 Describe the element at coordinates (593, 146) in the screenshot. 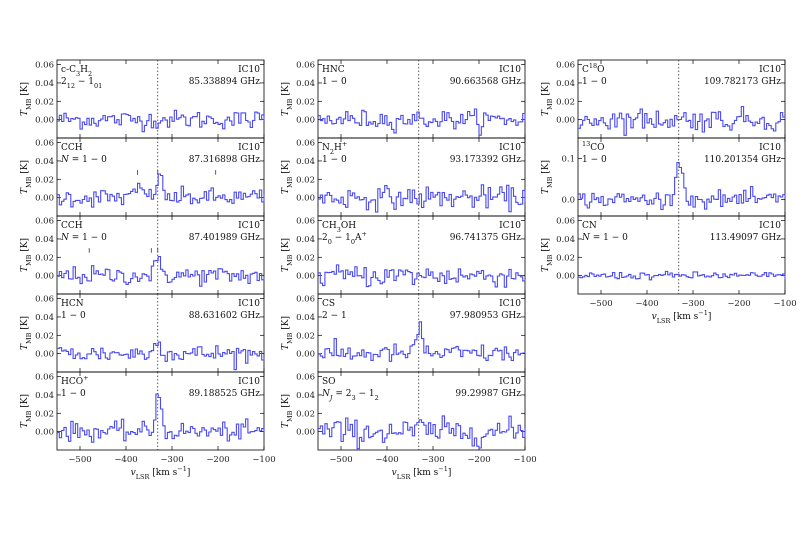

I see `species-label: 13CO` at that location.